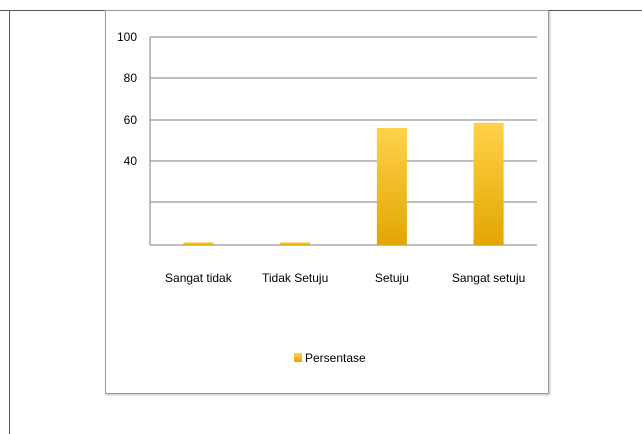  What do you see at coordinates (392, 278) in the screenshot?
I see `x-category-label: Setuju` at bounding box center [392, 278].